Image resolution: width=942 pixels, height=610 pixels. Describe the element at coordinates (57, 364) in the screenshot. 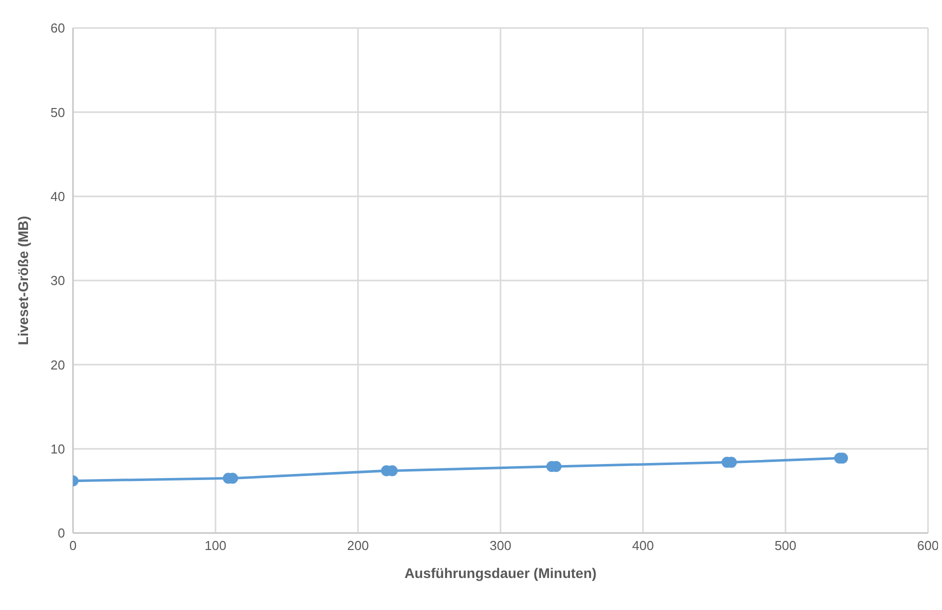

I see `y-tick-label: 20` at that location.